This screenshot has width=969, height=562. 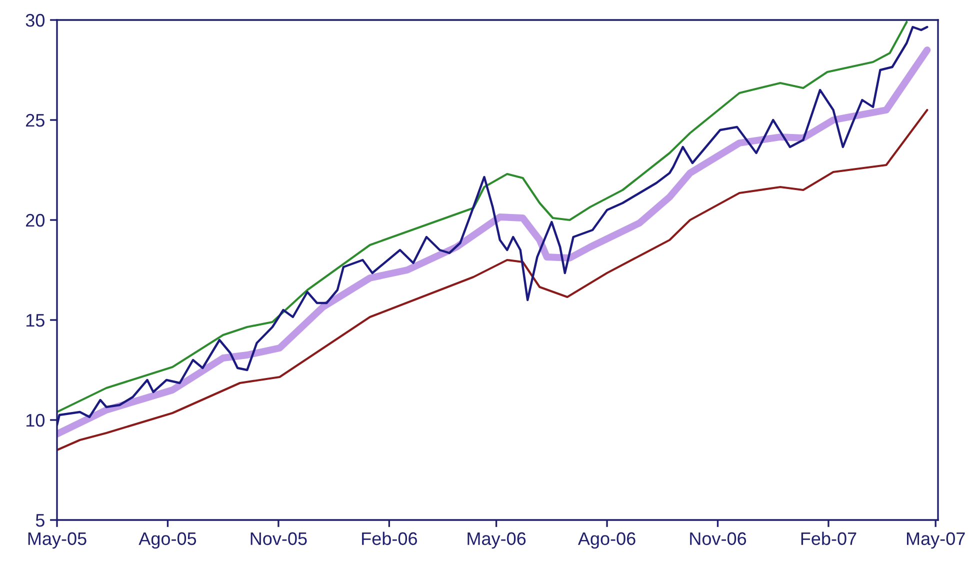 I want to click on x-tick-label: May-05, so click(x=57, y=540).